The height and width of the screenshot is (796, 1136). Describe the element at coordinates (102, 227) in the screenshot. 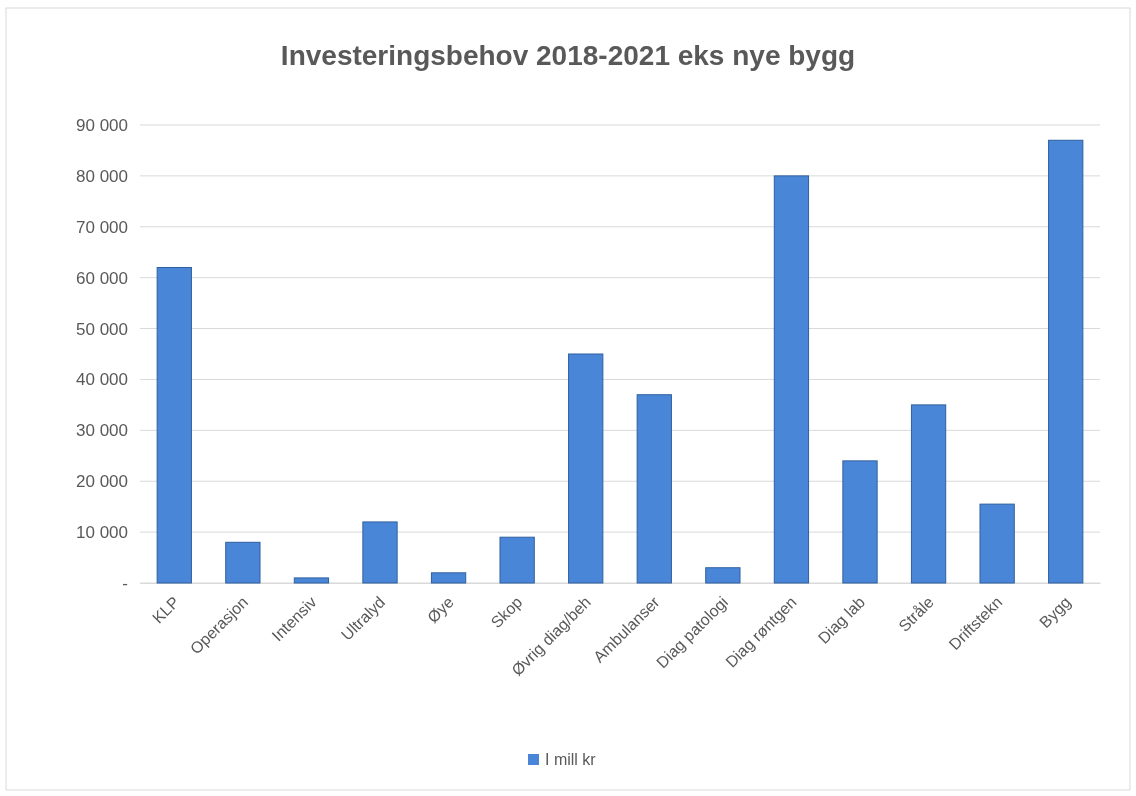

I see `y-tick-label: 70 000` at that location.